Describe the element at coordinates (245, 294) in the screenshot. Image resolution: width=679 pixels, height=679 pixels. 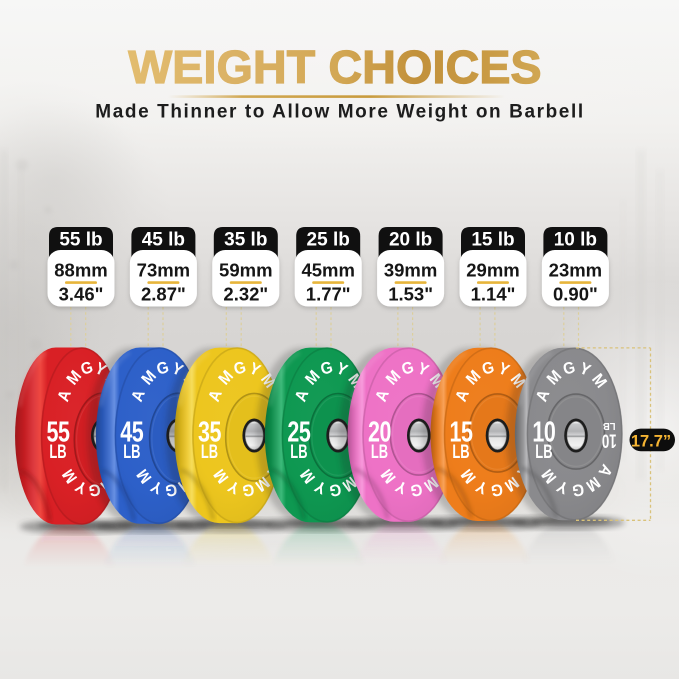
I see `svg-text: 2.32"` at that location.